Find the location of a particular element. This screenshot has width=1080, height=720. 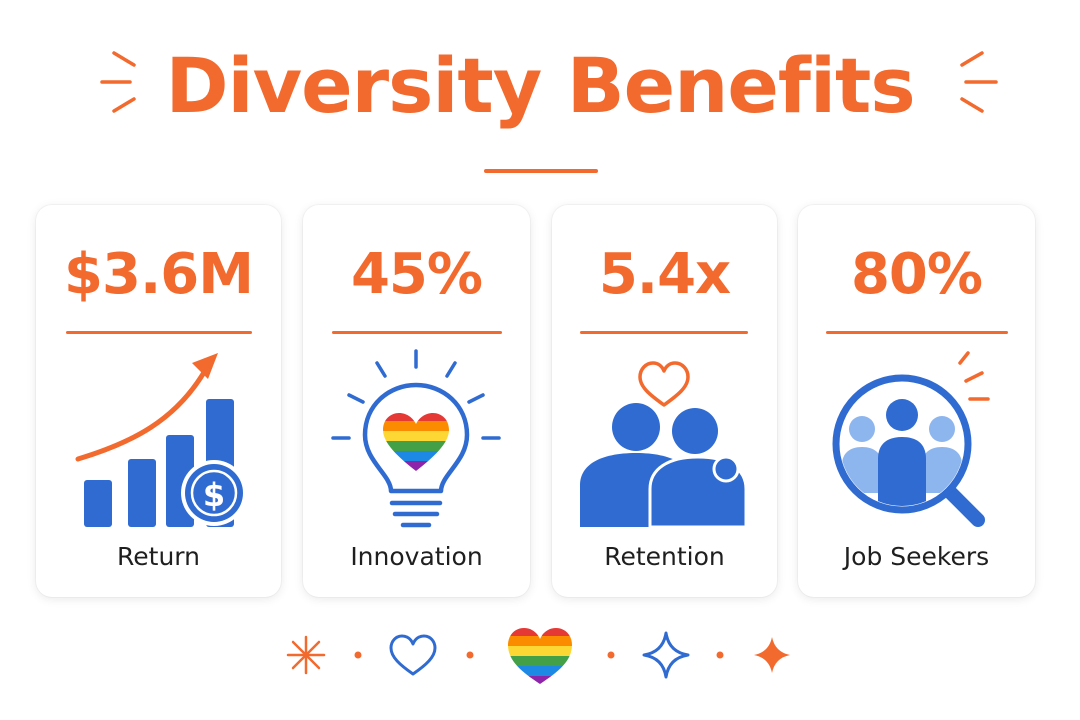

burst-right-icon is located at coordinates (979, 82).